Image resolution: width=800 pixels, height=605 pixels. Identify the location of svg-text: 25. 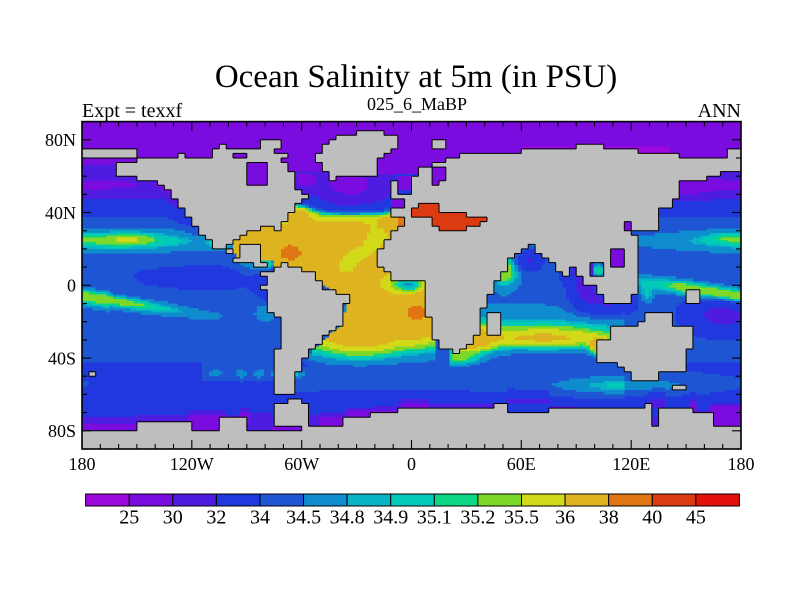
(129, 518).